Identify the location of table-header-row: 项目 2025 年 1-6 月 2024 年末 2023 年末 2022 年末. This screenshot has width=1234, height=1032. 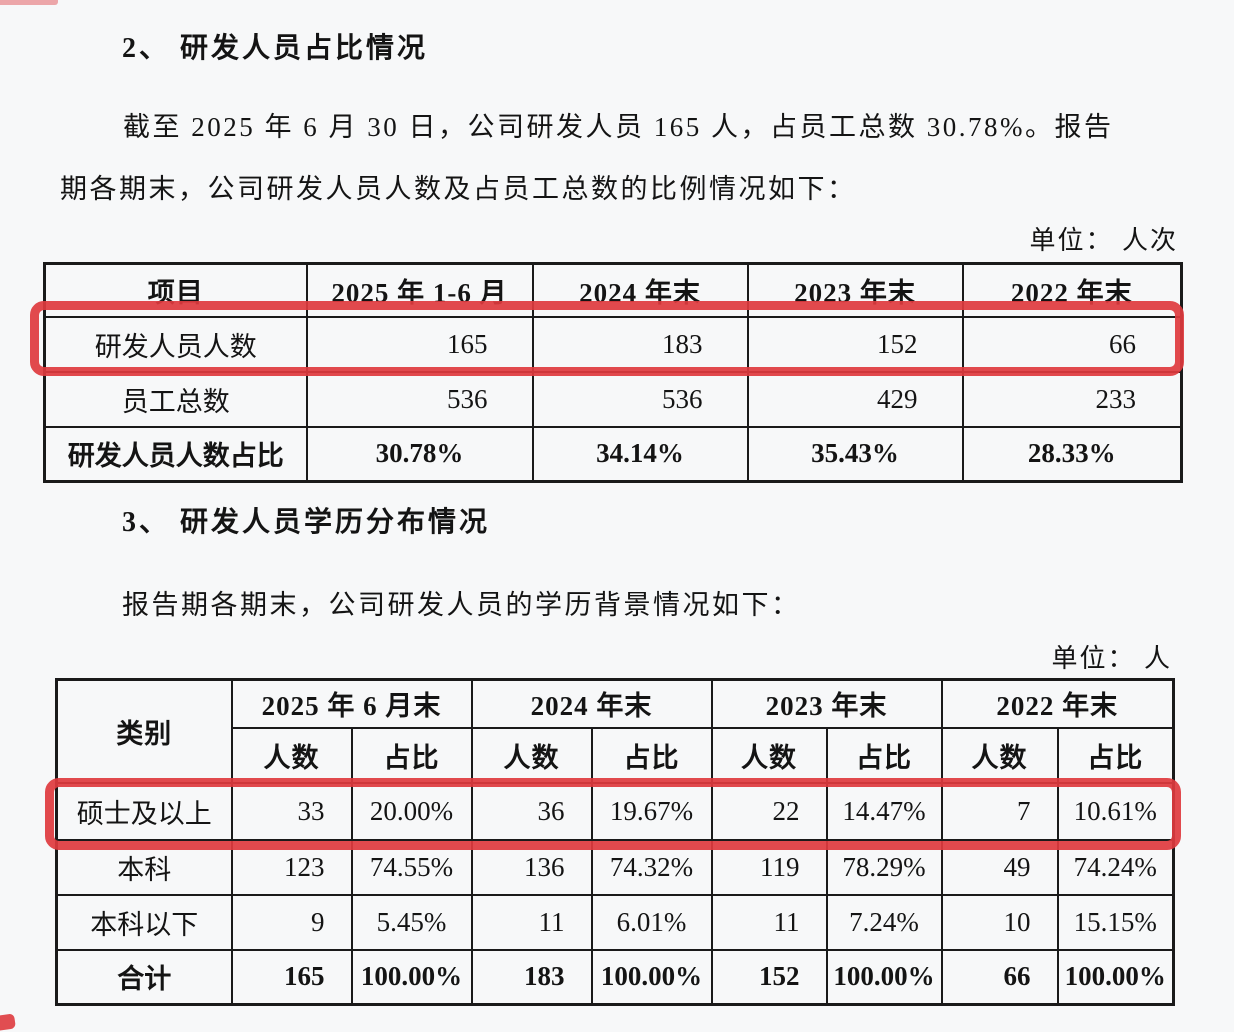
(613, 290).